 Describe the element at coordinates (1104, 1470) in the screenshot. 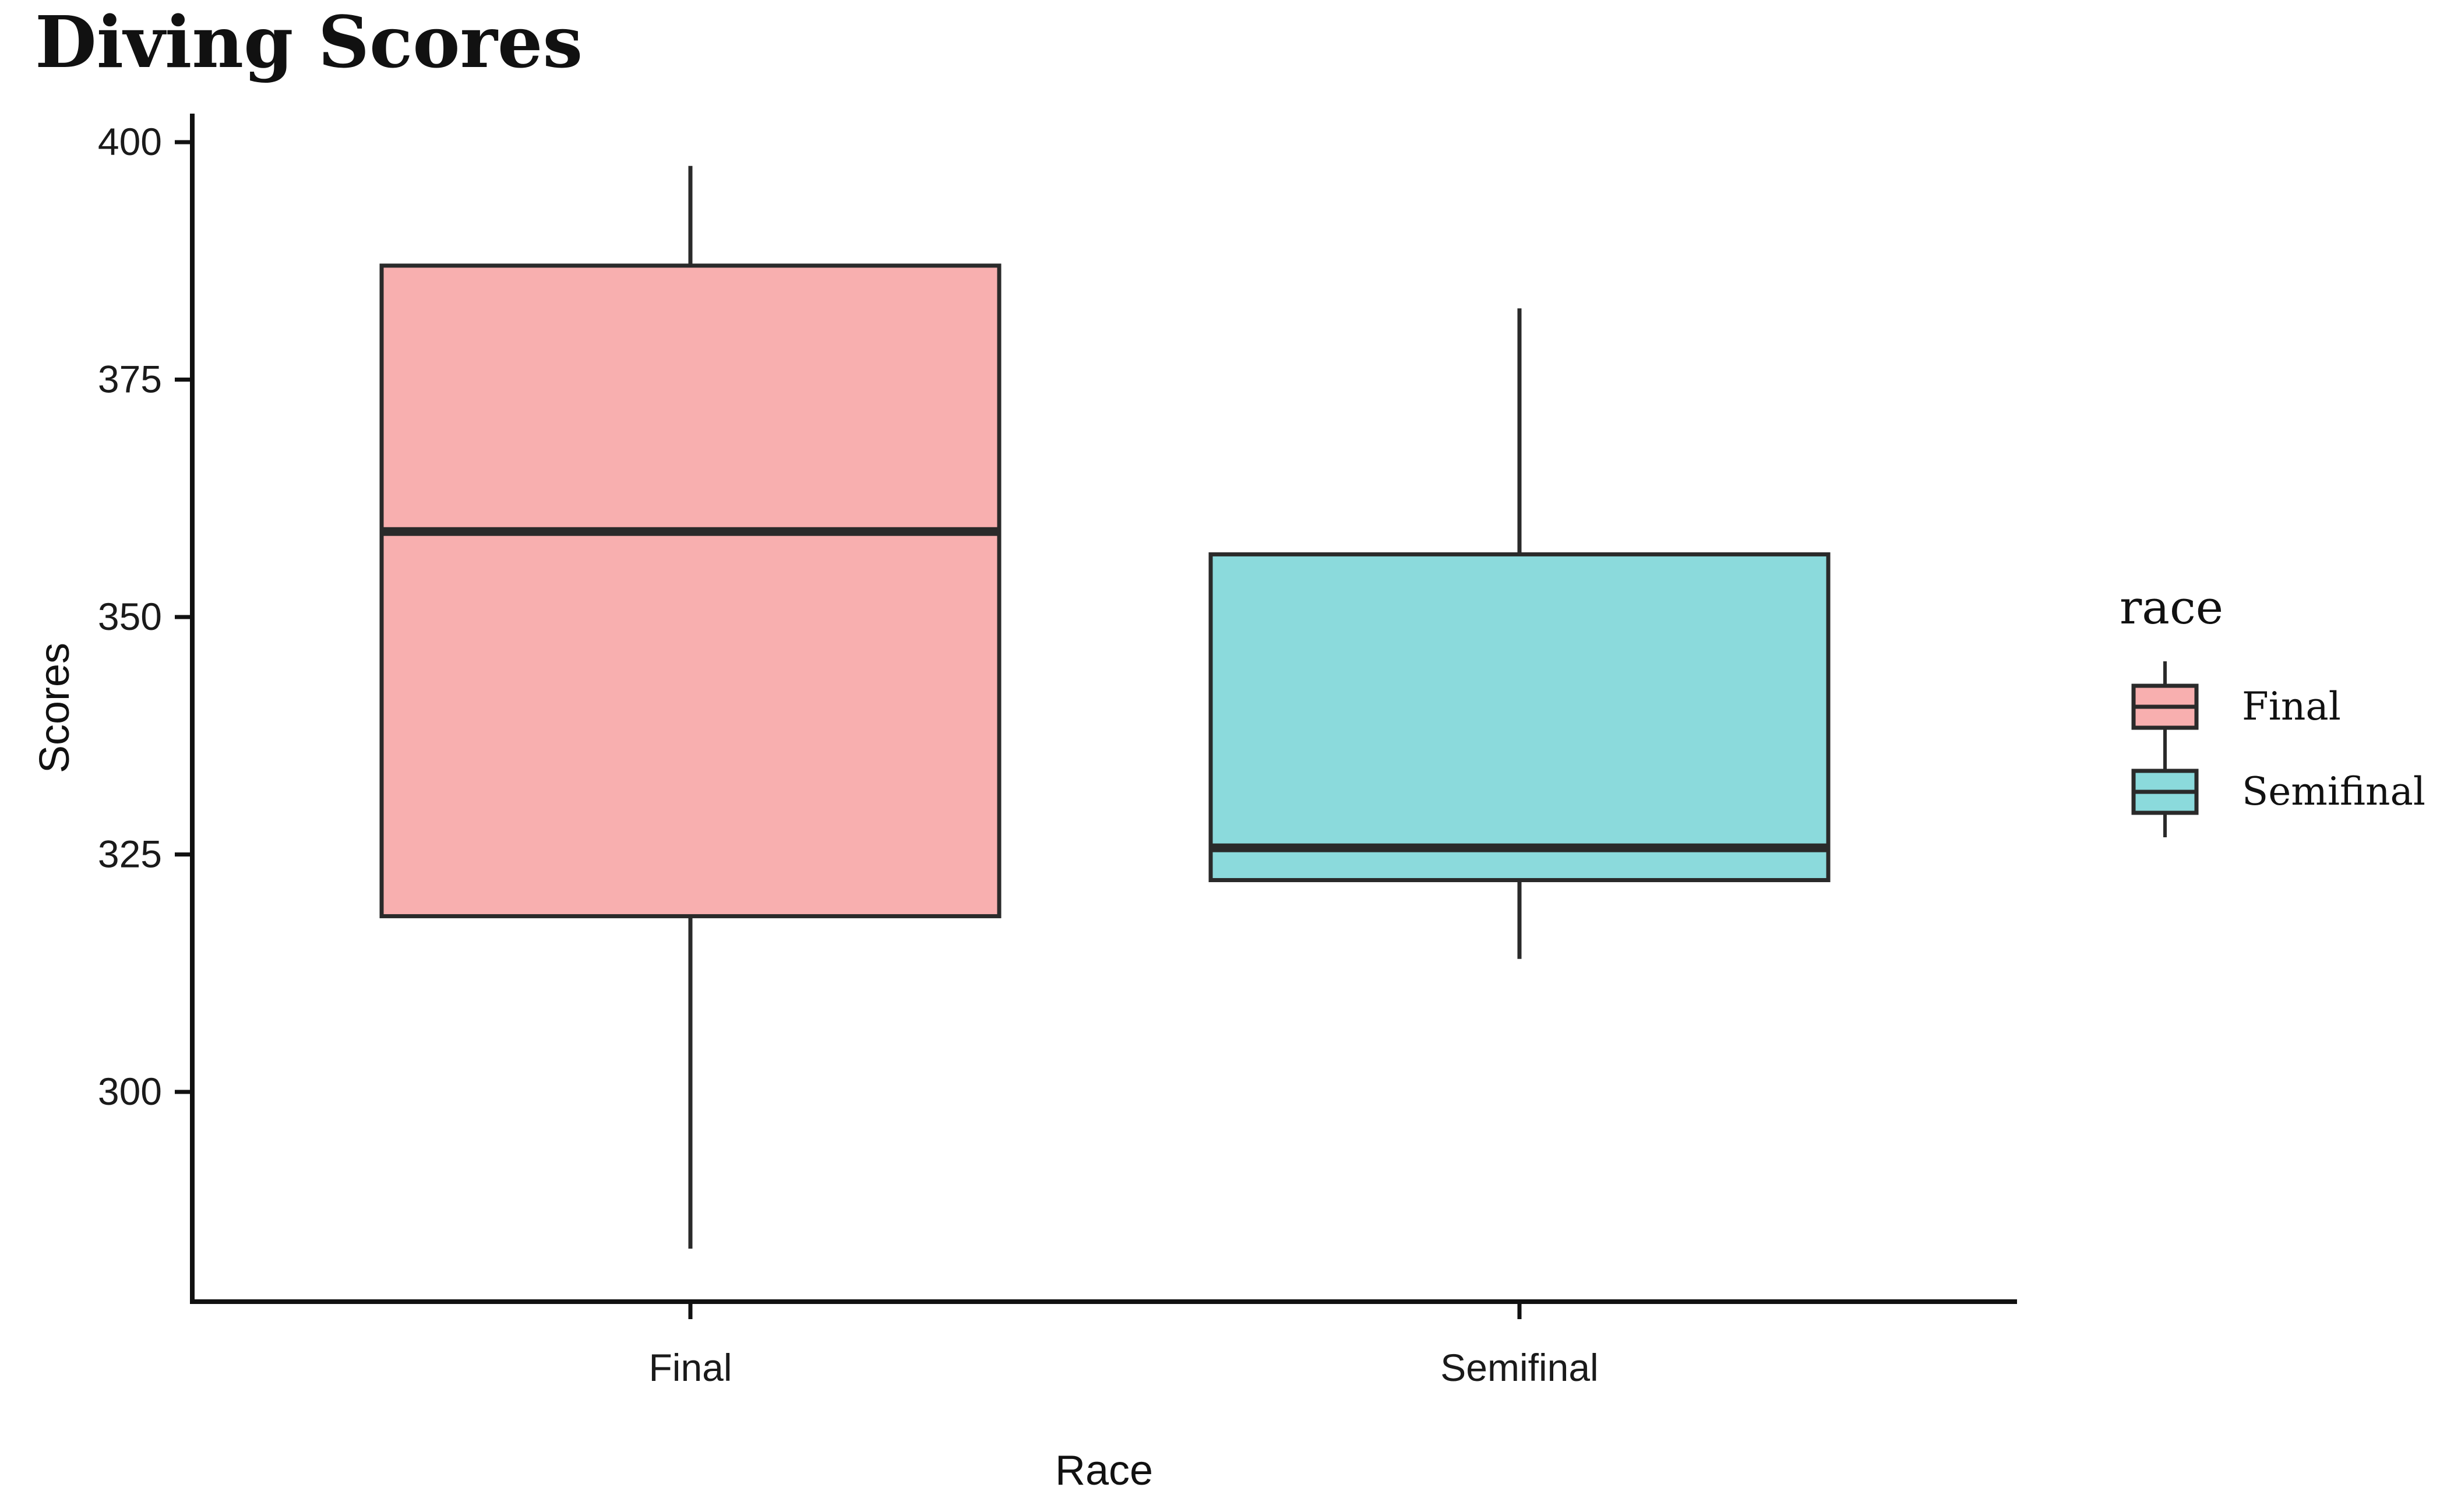

I see `x-axis-title: Race` at that location.